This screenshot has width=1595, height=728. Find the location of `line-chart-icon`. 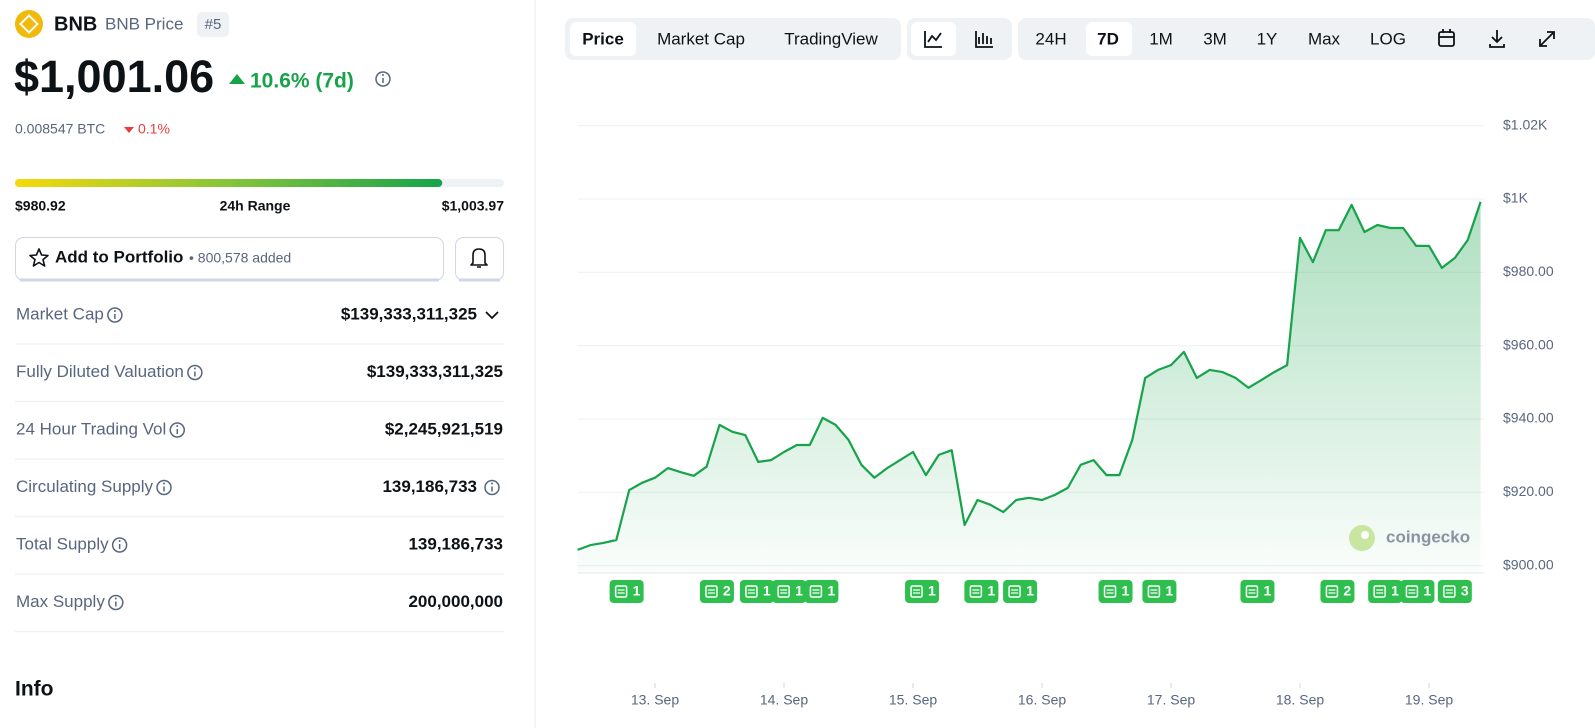

line-chart-icon is located at coordinates (933, 39).